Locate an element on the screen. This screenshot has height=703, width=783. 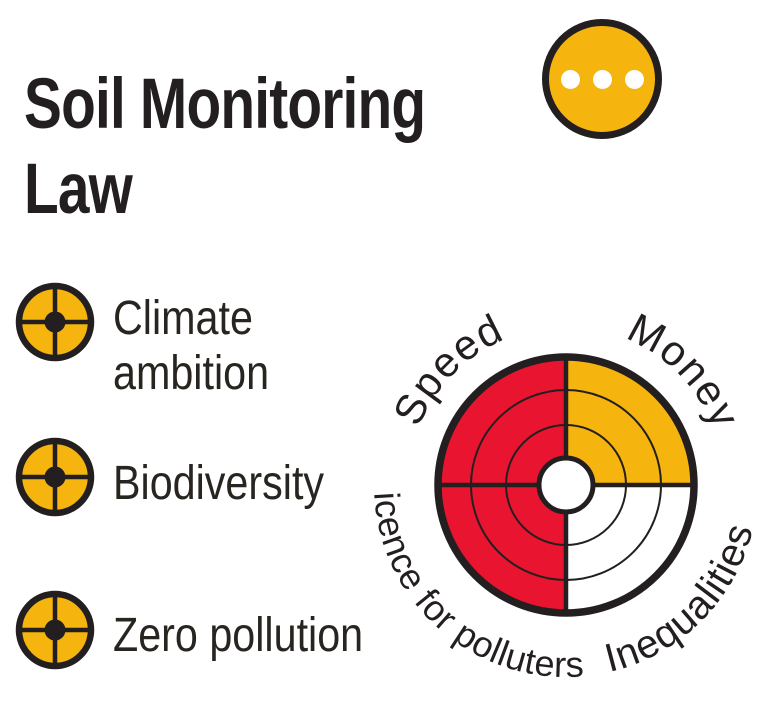
quadrant-money is located at coordinates (630, 421).